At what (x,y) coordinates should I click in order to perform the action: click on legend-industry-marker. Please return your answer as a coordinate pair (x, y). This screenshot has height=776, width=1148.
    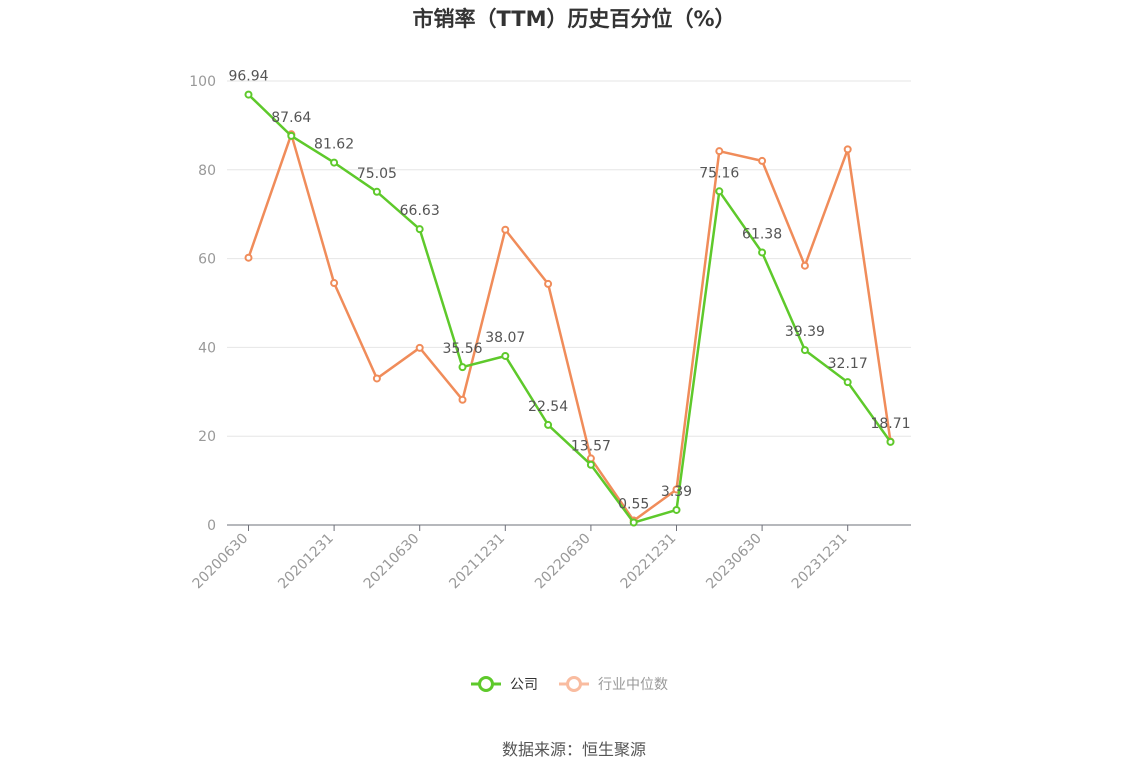
    Looking at the image, I should click on (574, 684).